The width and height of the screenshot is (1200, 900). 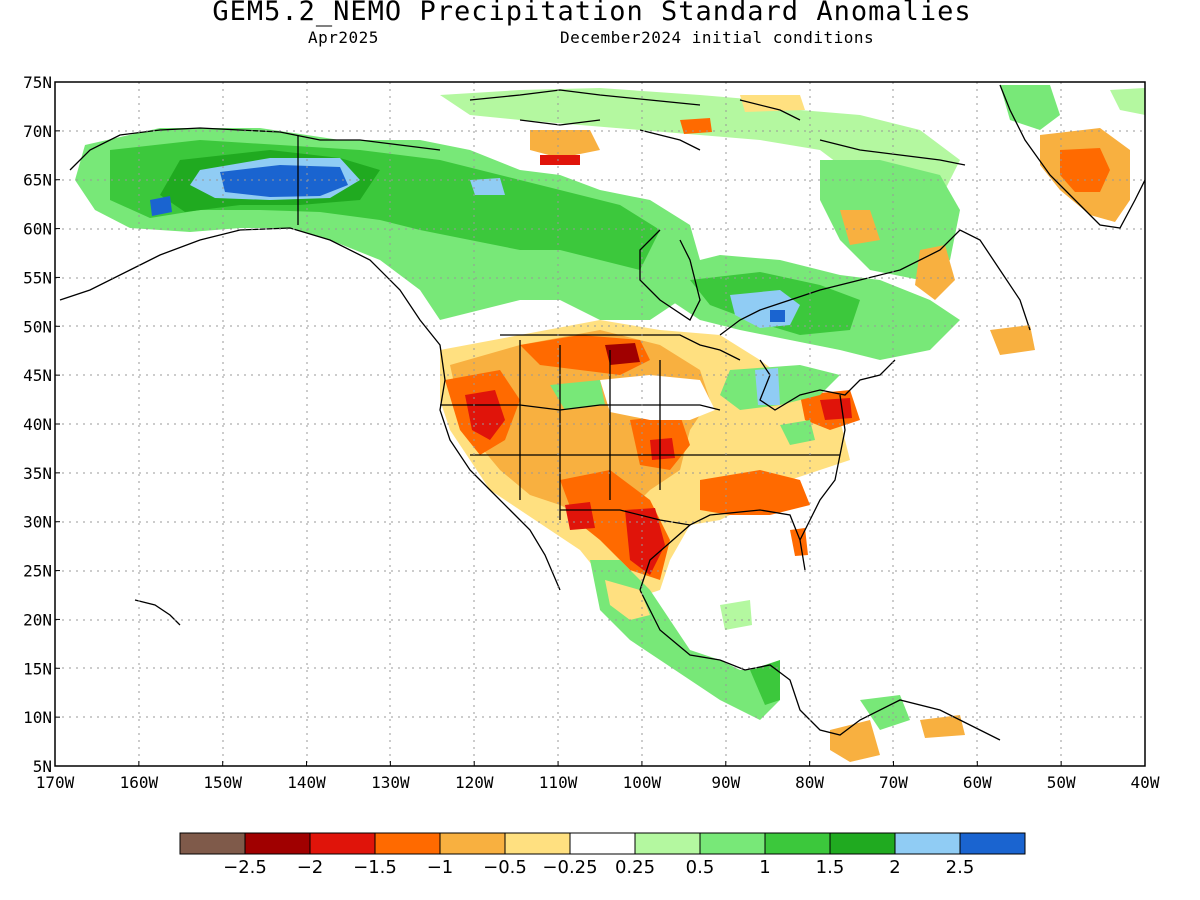 What do you see at coordinates (487, 186) in the screenshot?
I see `region-nunavut-lightblue` at bounding box center [487, 186].